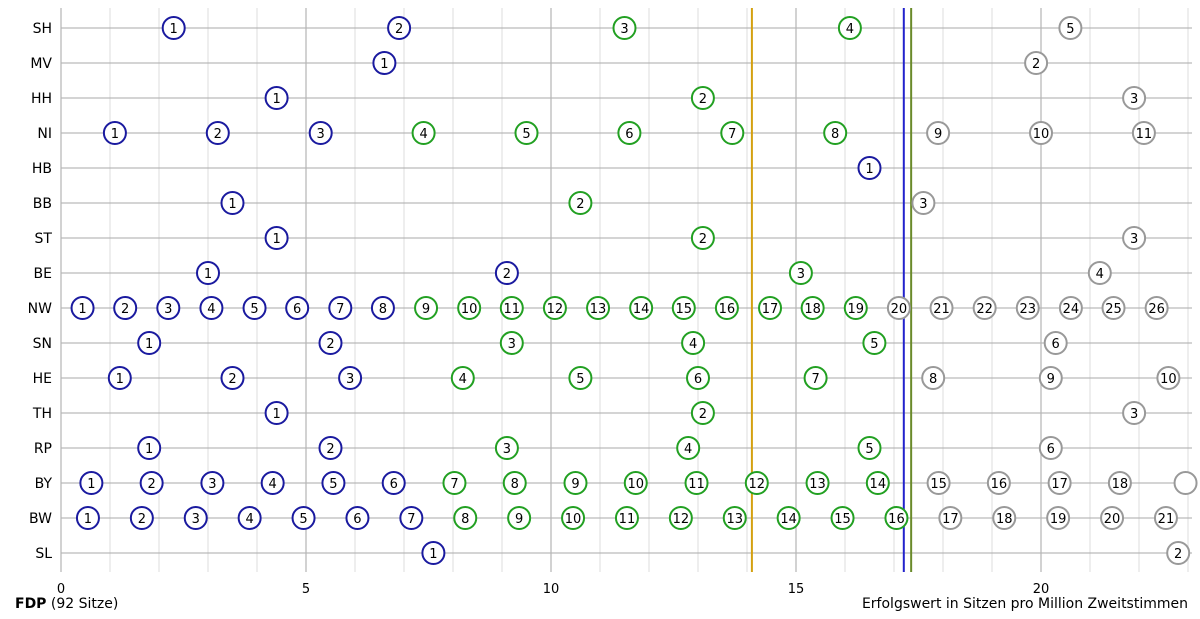 The height and width of the screenshot is (619, 1200). Describe the element at coordinates (696, 483) in the screenshot. I see `seat-marker: 11` at that location.